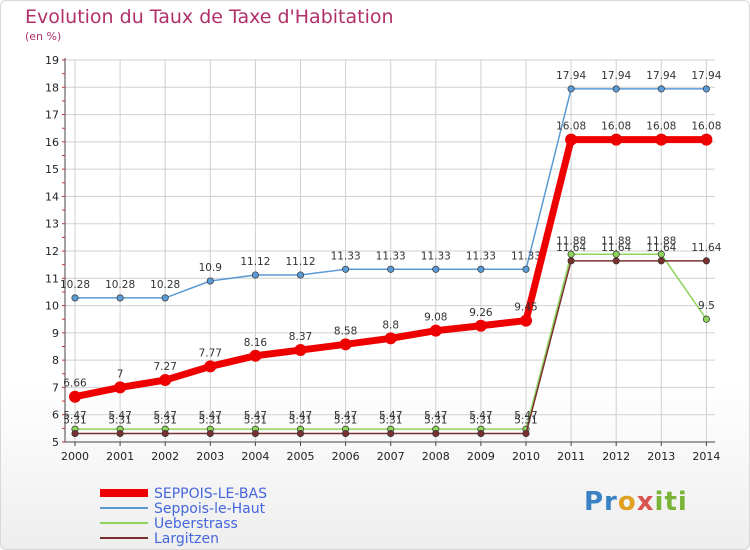 The width and height of the screenshot is (750, 550). I want to click on y-tick-label: 18, so click(52, 87).